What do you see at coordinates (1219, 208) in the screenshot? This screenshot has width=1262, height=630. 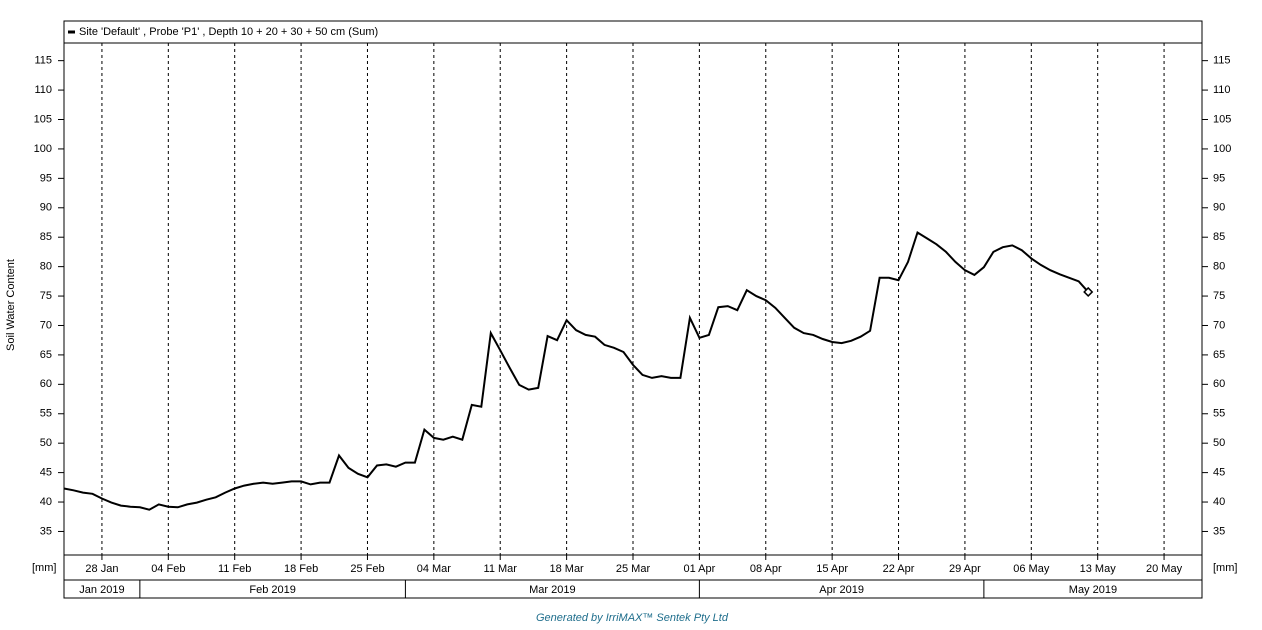 I see `y2-tick-label: 90` at bounding box center [1219, 208].